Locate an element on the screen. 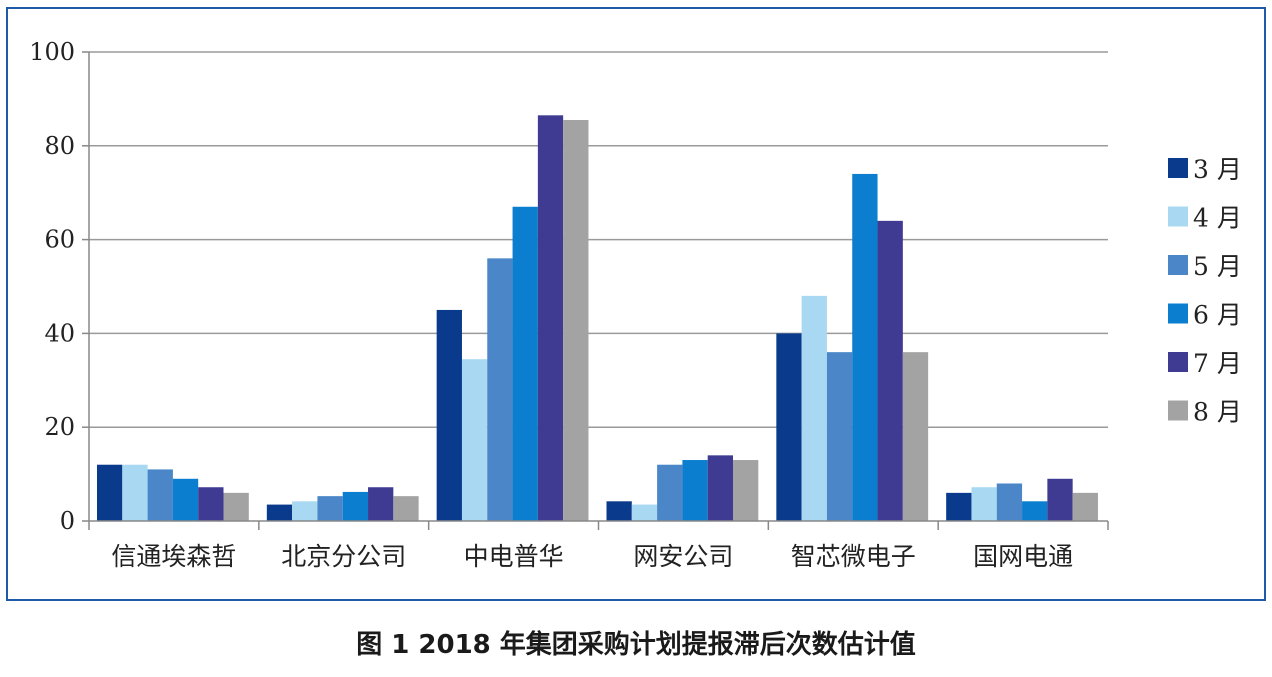 The width and height of the screenshot is (1272, 677). y-tick-label: 40 is located at coordinates (59, 333).